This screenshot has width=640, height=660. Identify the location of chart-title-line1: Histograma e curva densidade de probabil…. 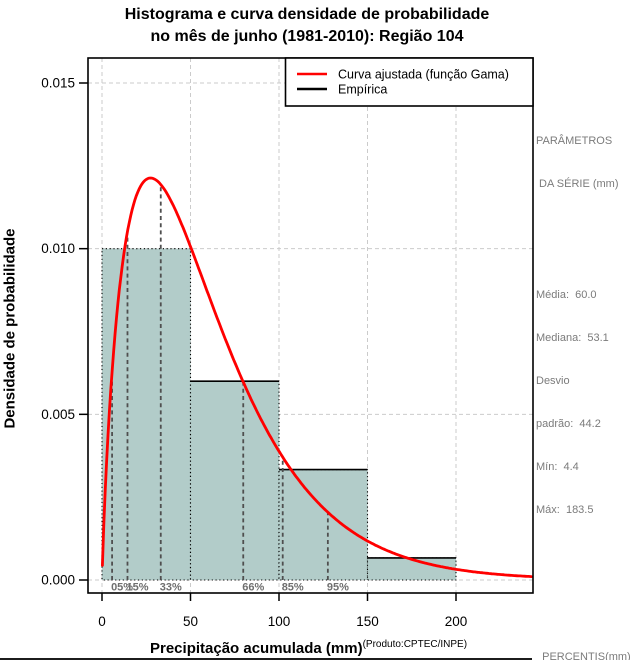
(307, 14).